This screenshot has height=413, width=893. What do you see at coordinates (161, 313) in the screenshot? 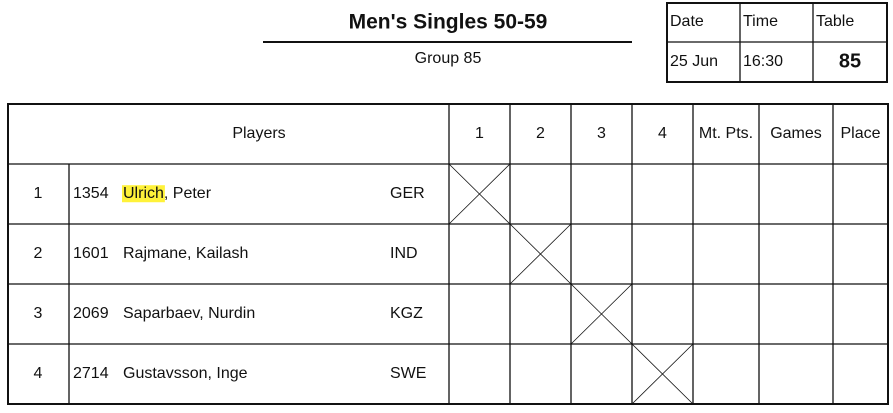
I see `surname: Saparbaev` at bounding box center [161, 313].